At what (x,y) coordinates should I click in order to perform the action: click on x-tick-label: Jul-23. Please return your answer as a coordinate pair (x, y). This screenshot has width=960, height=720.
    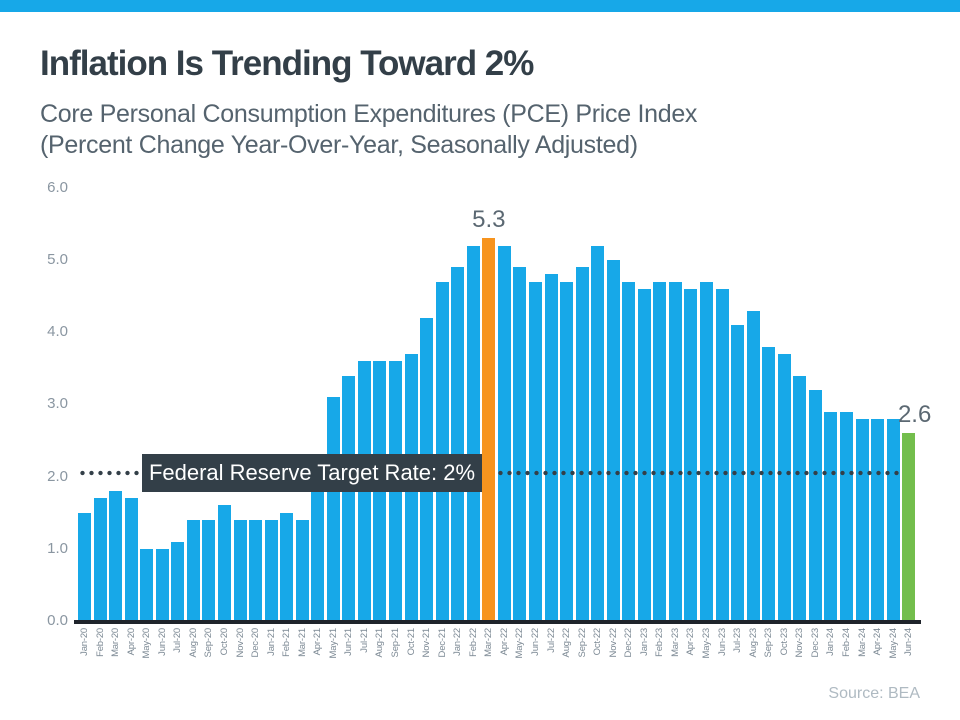
    Looking at the image, I should click on (738, 640).